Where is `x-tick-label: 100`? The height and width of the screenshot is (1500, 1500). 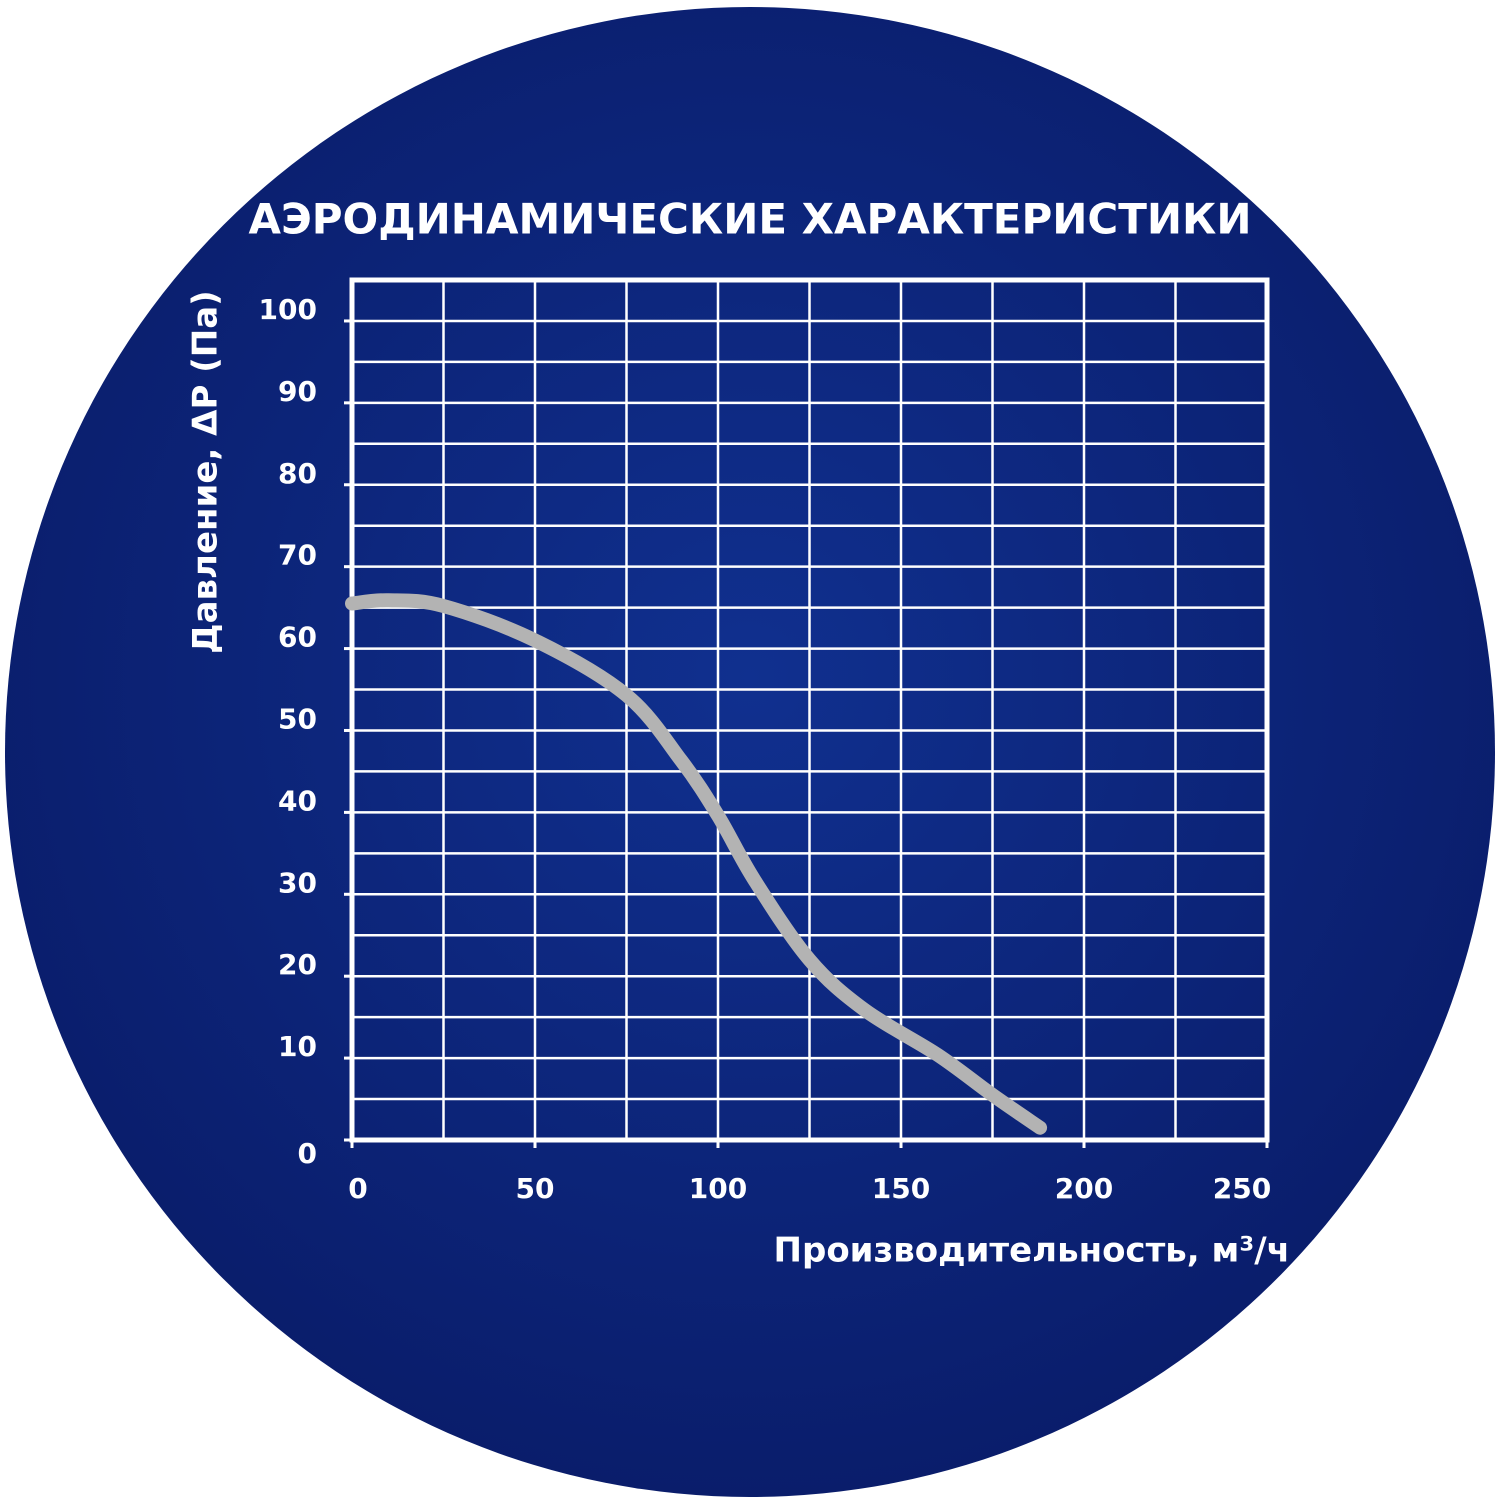 x-tick-label: 100 is located at coordinates (718, 1188).